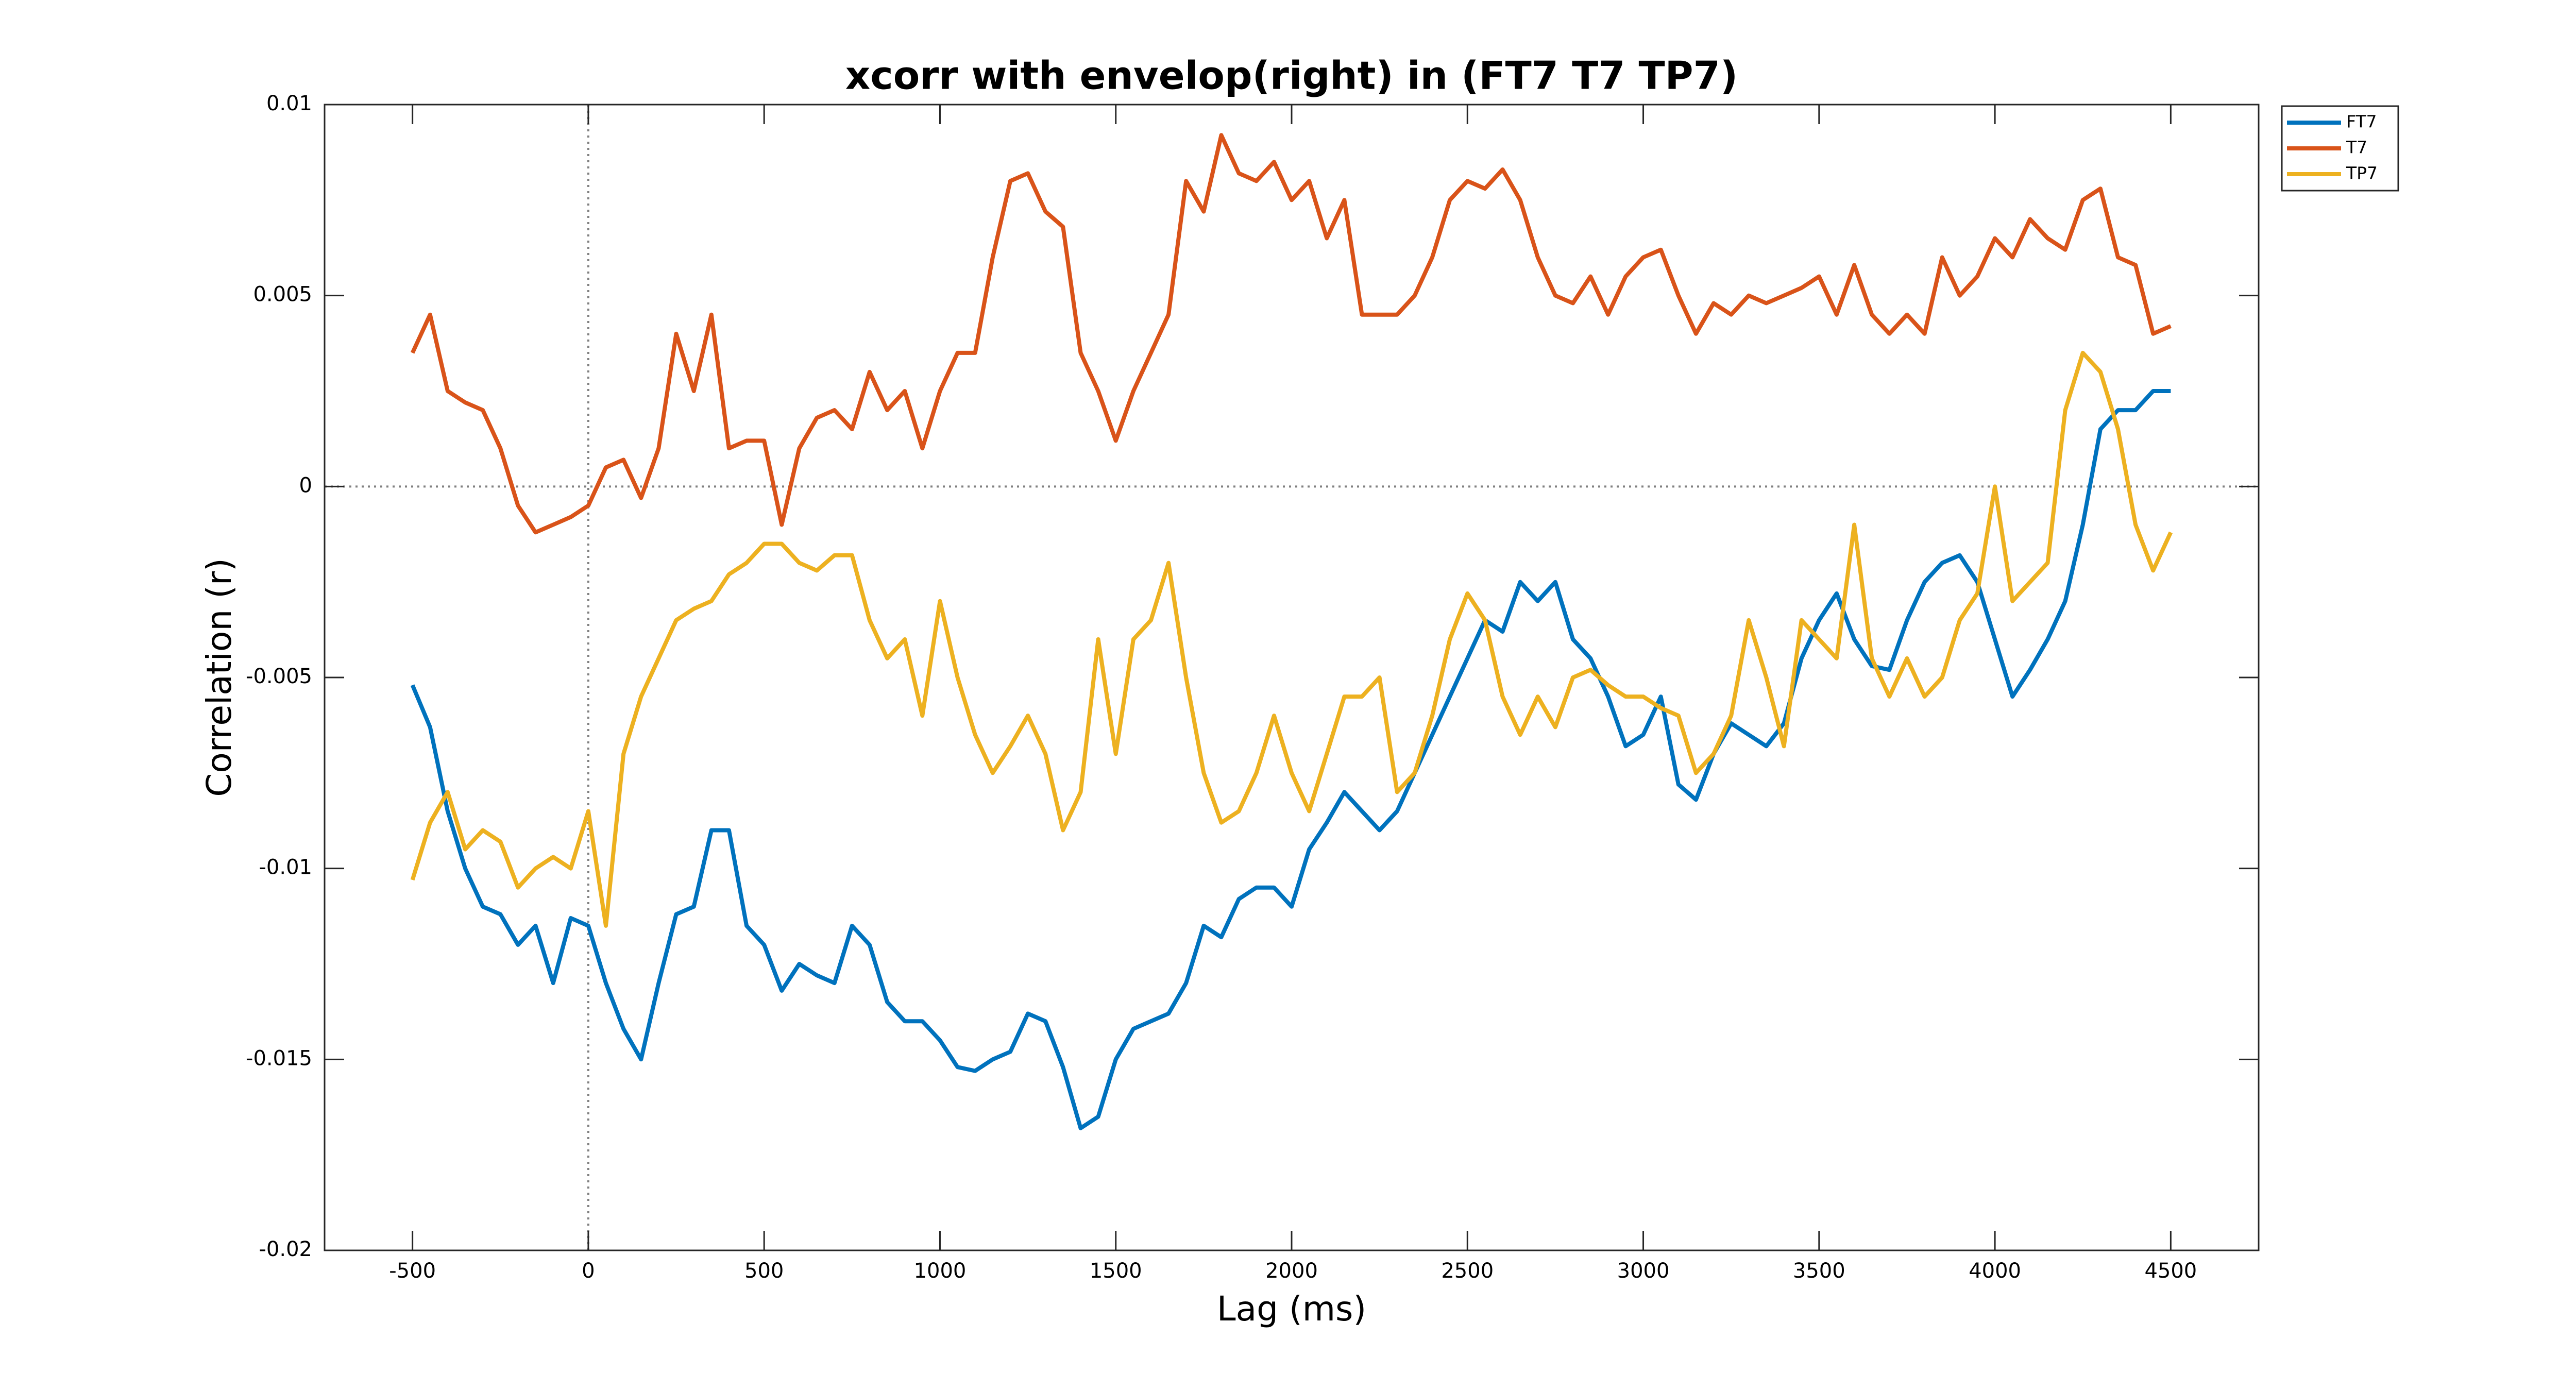  What do you see at coordinates (282, 295) in the screenshot?
I see `y-tick-label: 0.005` at bounding box center [282, 295].